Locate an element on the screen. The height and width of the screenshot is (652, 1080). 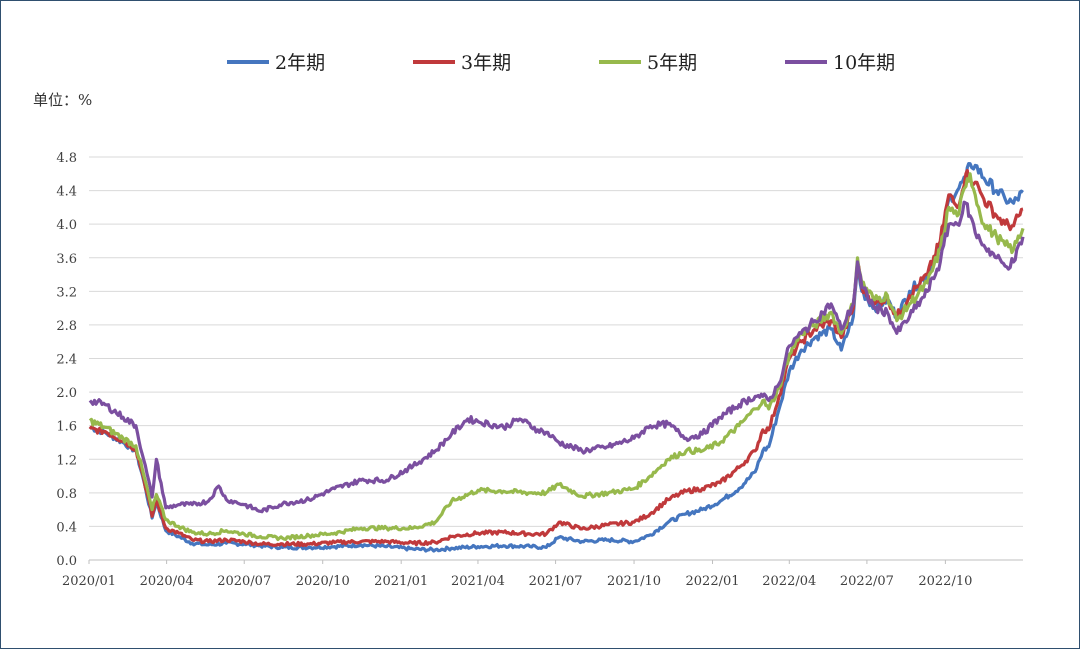
legend-label: 10年期 is located at coordinates (864, 63).